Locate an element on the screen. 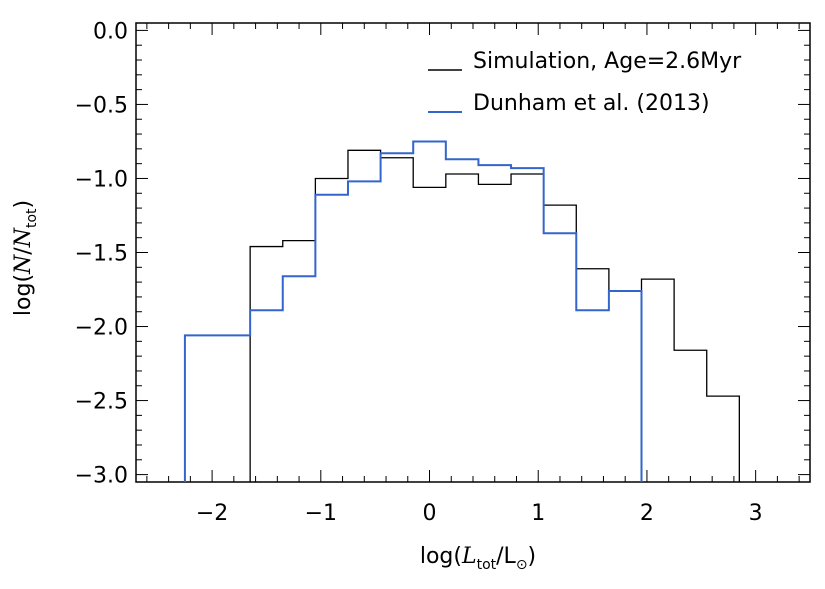 Image resolution: width=825 pixels, height=589 pixels. x-tick-label: 0 is located at coordinates (430, 513).